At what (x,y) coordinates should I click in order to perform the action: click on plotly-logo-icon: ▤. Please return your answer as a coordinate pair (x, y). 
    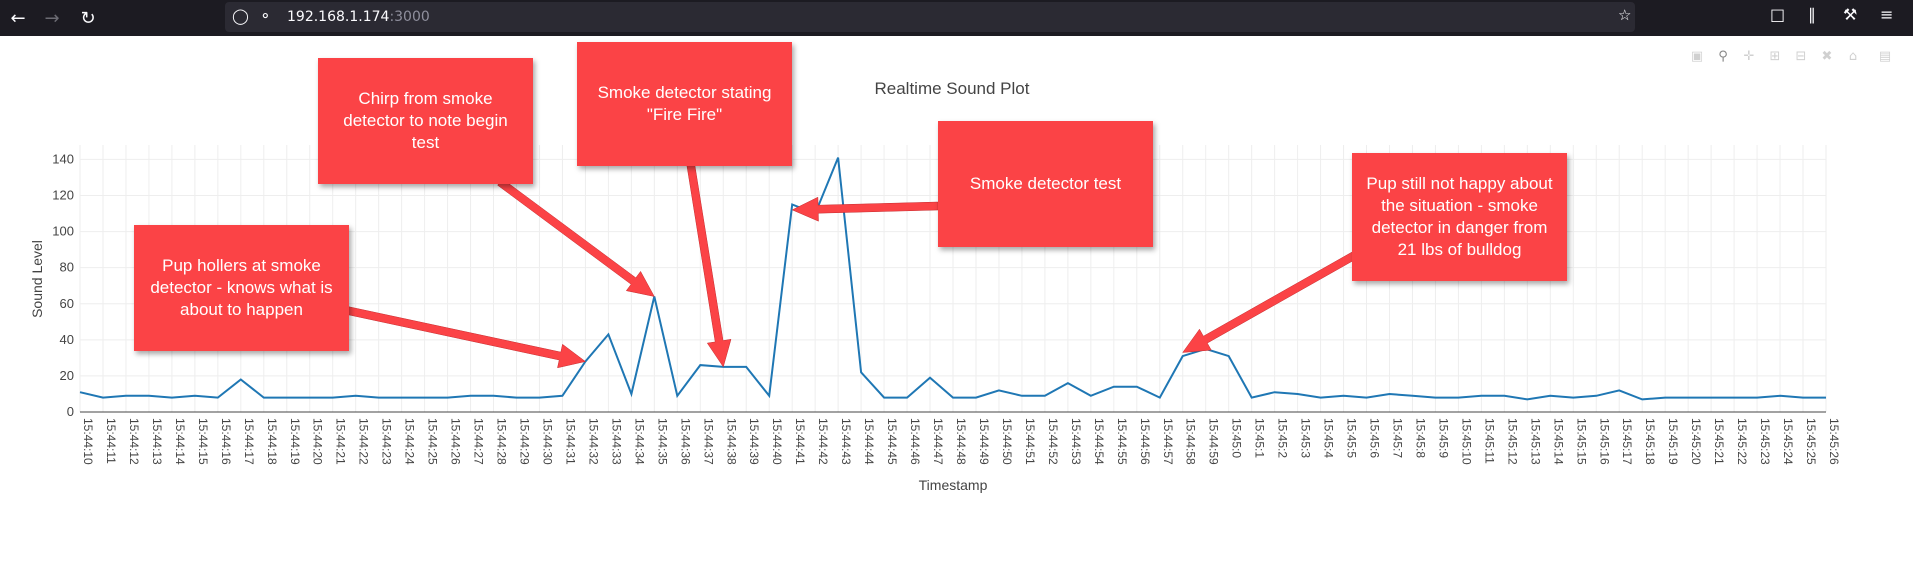
    Looking at the image, I should click on (1885, 56).